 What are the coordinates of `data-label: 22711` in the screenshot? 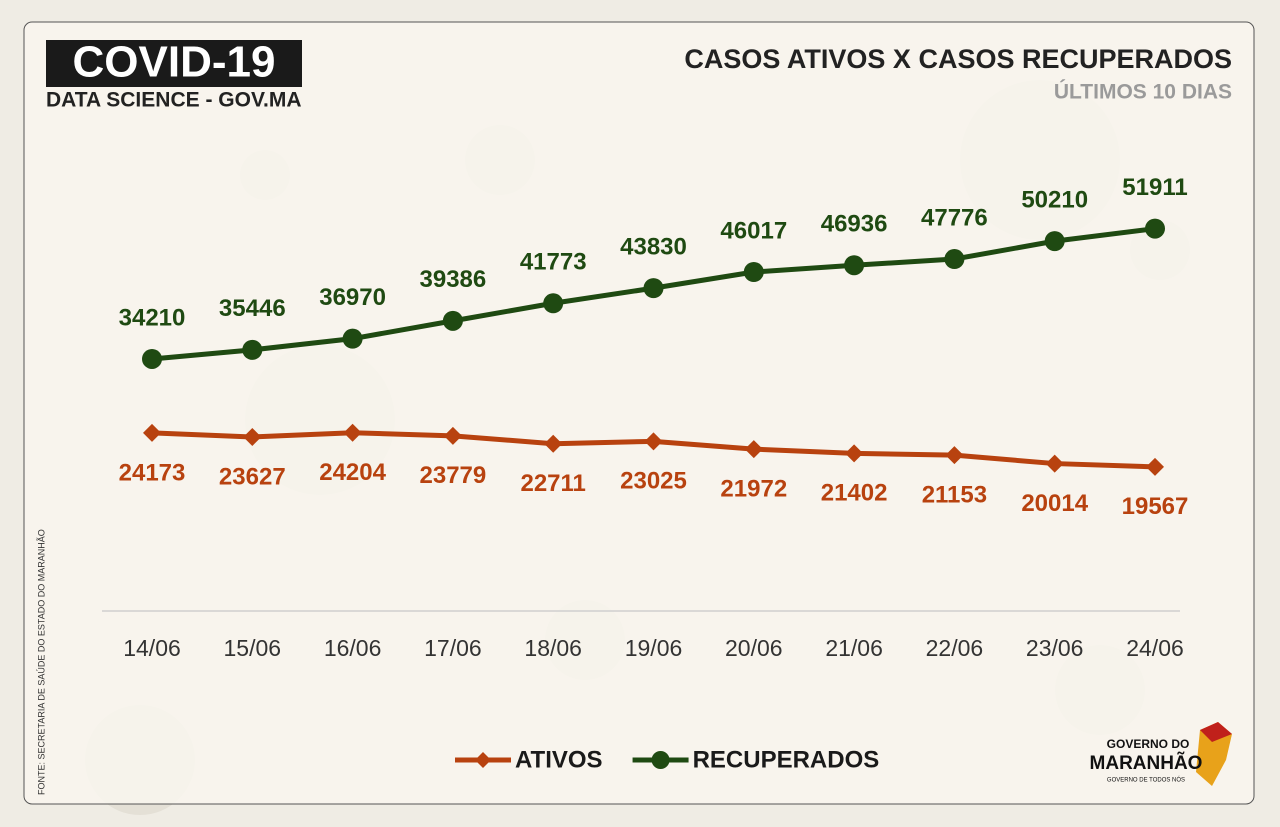 It's located at (552, 483).